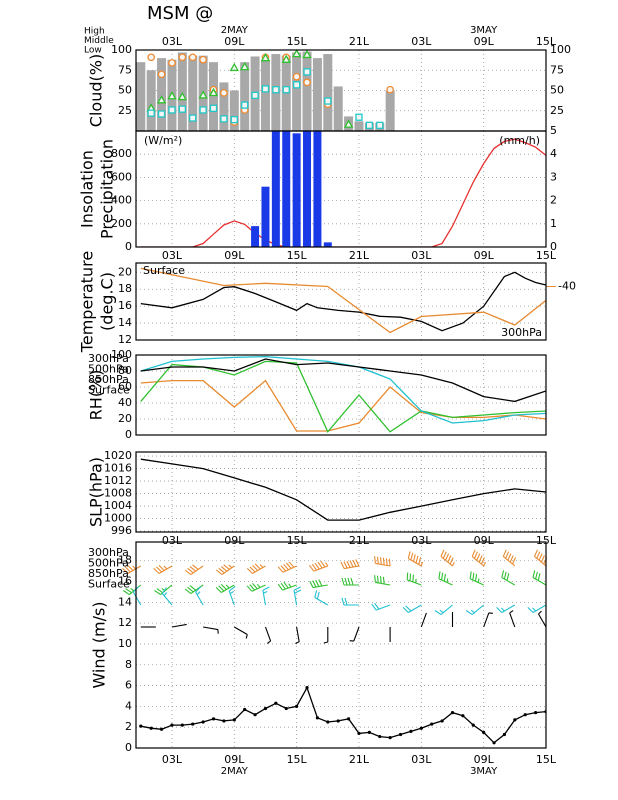 This screenshot has width=618, height=800. I want to click on frame, so click(341, 301).